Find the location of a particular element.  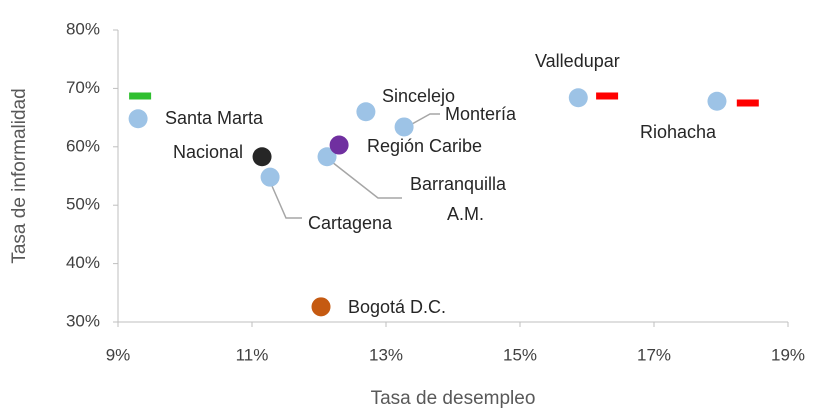

point-label: Riohacha is located at coordinates (678, 132).